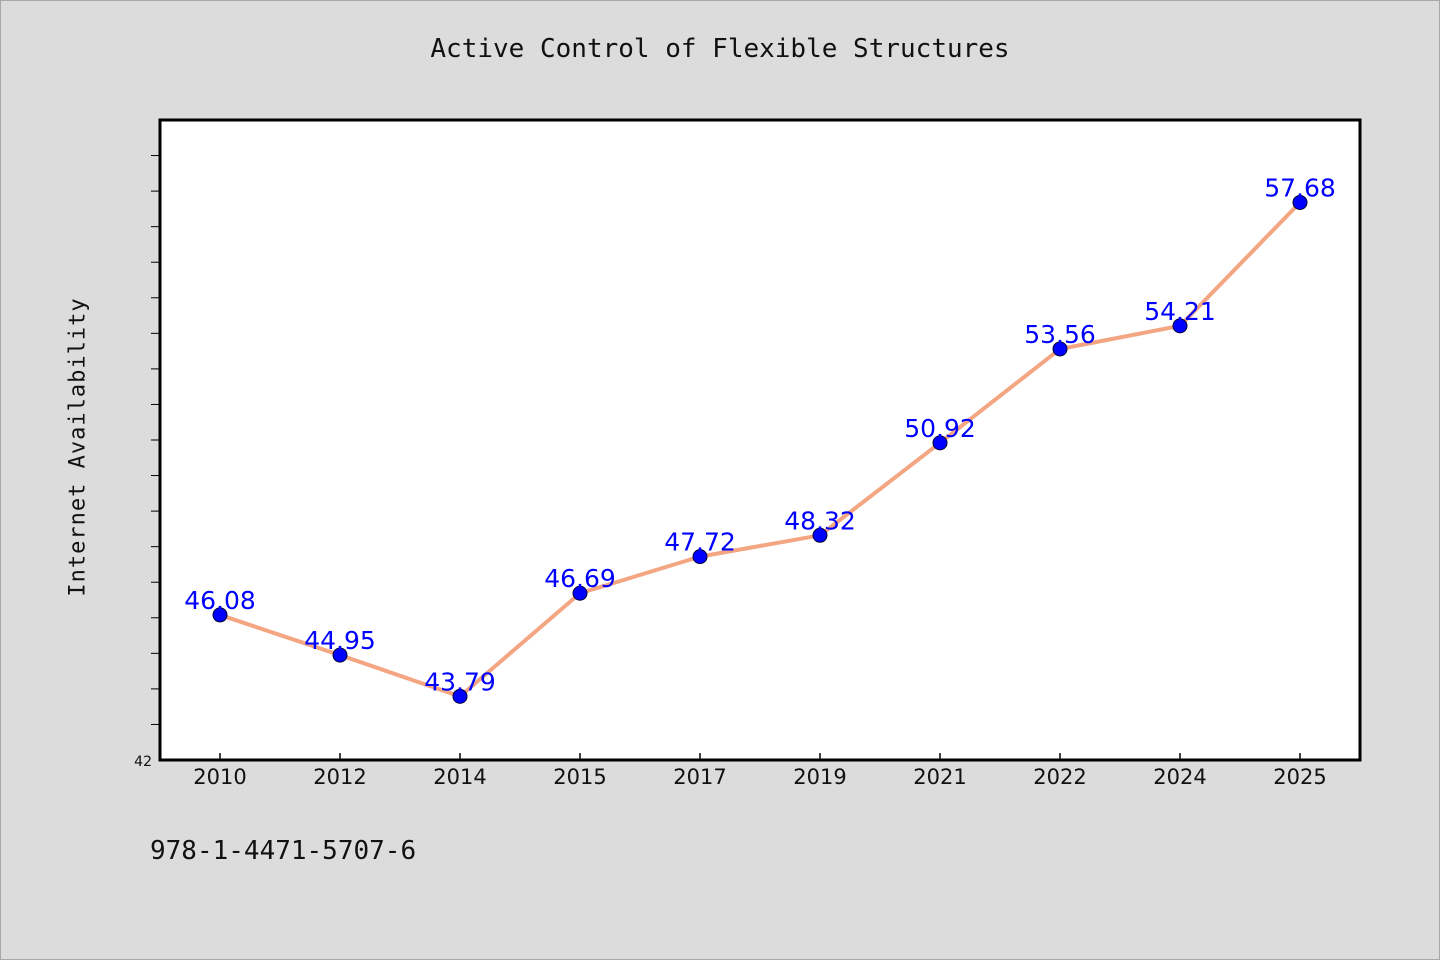 The image size is (1440, 960). What do you see at coordinates (155, 440) in the screenshot?
I see `y-axis-ticks` at bounding box center [155, 440].